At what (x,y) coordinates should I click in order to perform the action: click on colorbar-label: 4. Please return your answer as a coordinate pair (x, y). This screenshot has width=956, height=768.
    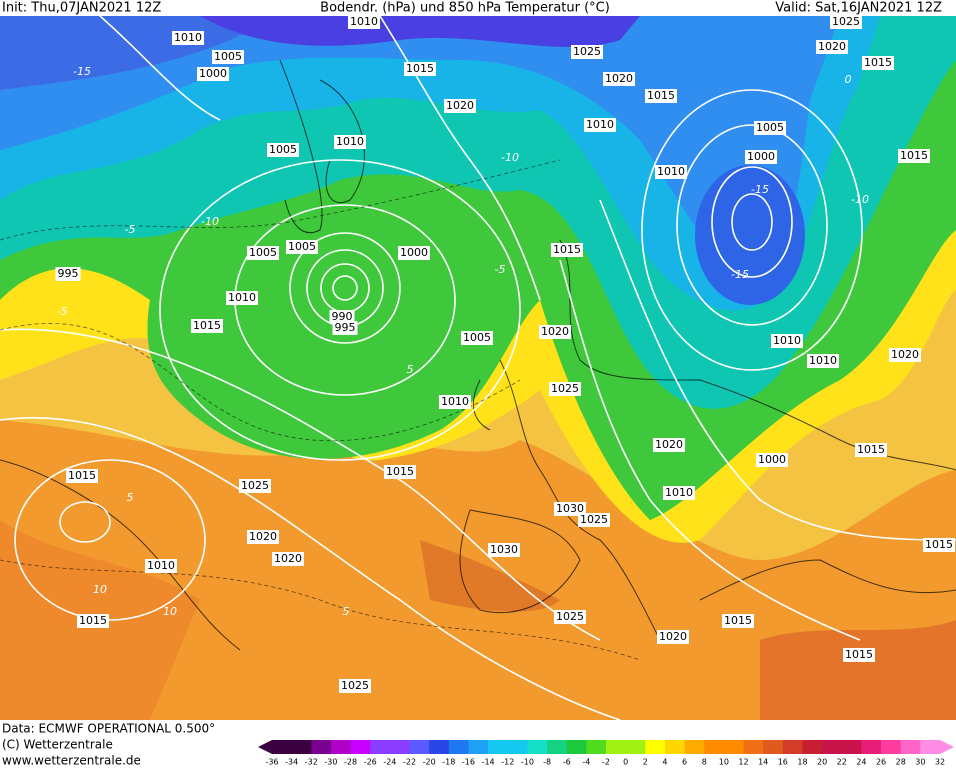
    Looking at the image, I should click on (664, 762).